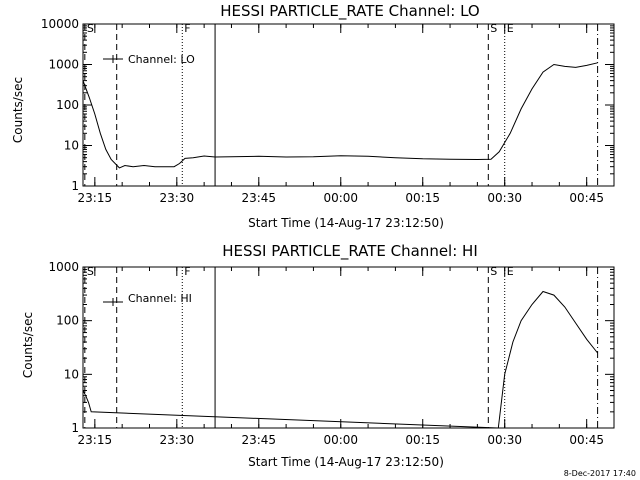  I want to click on chart-hi-ylabel: Counts/sec, so click(28, 345).